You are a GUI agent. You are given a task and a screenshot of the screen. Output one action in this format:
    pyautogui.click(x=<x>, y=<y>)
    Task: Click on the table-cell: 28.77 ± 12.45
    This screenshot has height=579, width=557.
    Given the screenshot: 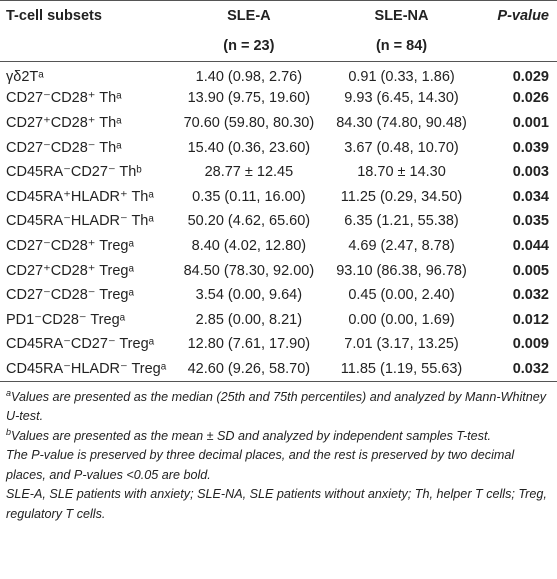 What is the action you would take?
    pyautogui.click(x=249, y=172)
    